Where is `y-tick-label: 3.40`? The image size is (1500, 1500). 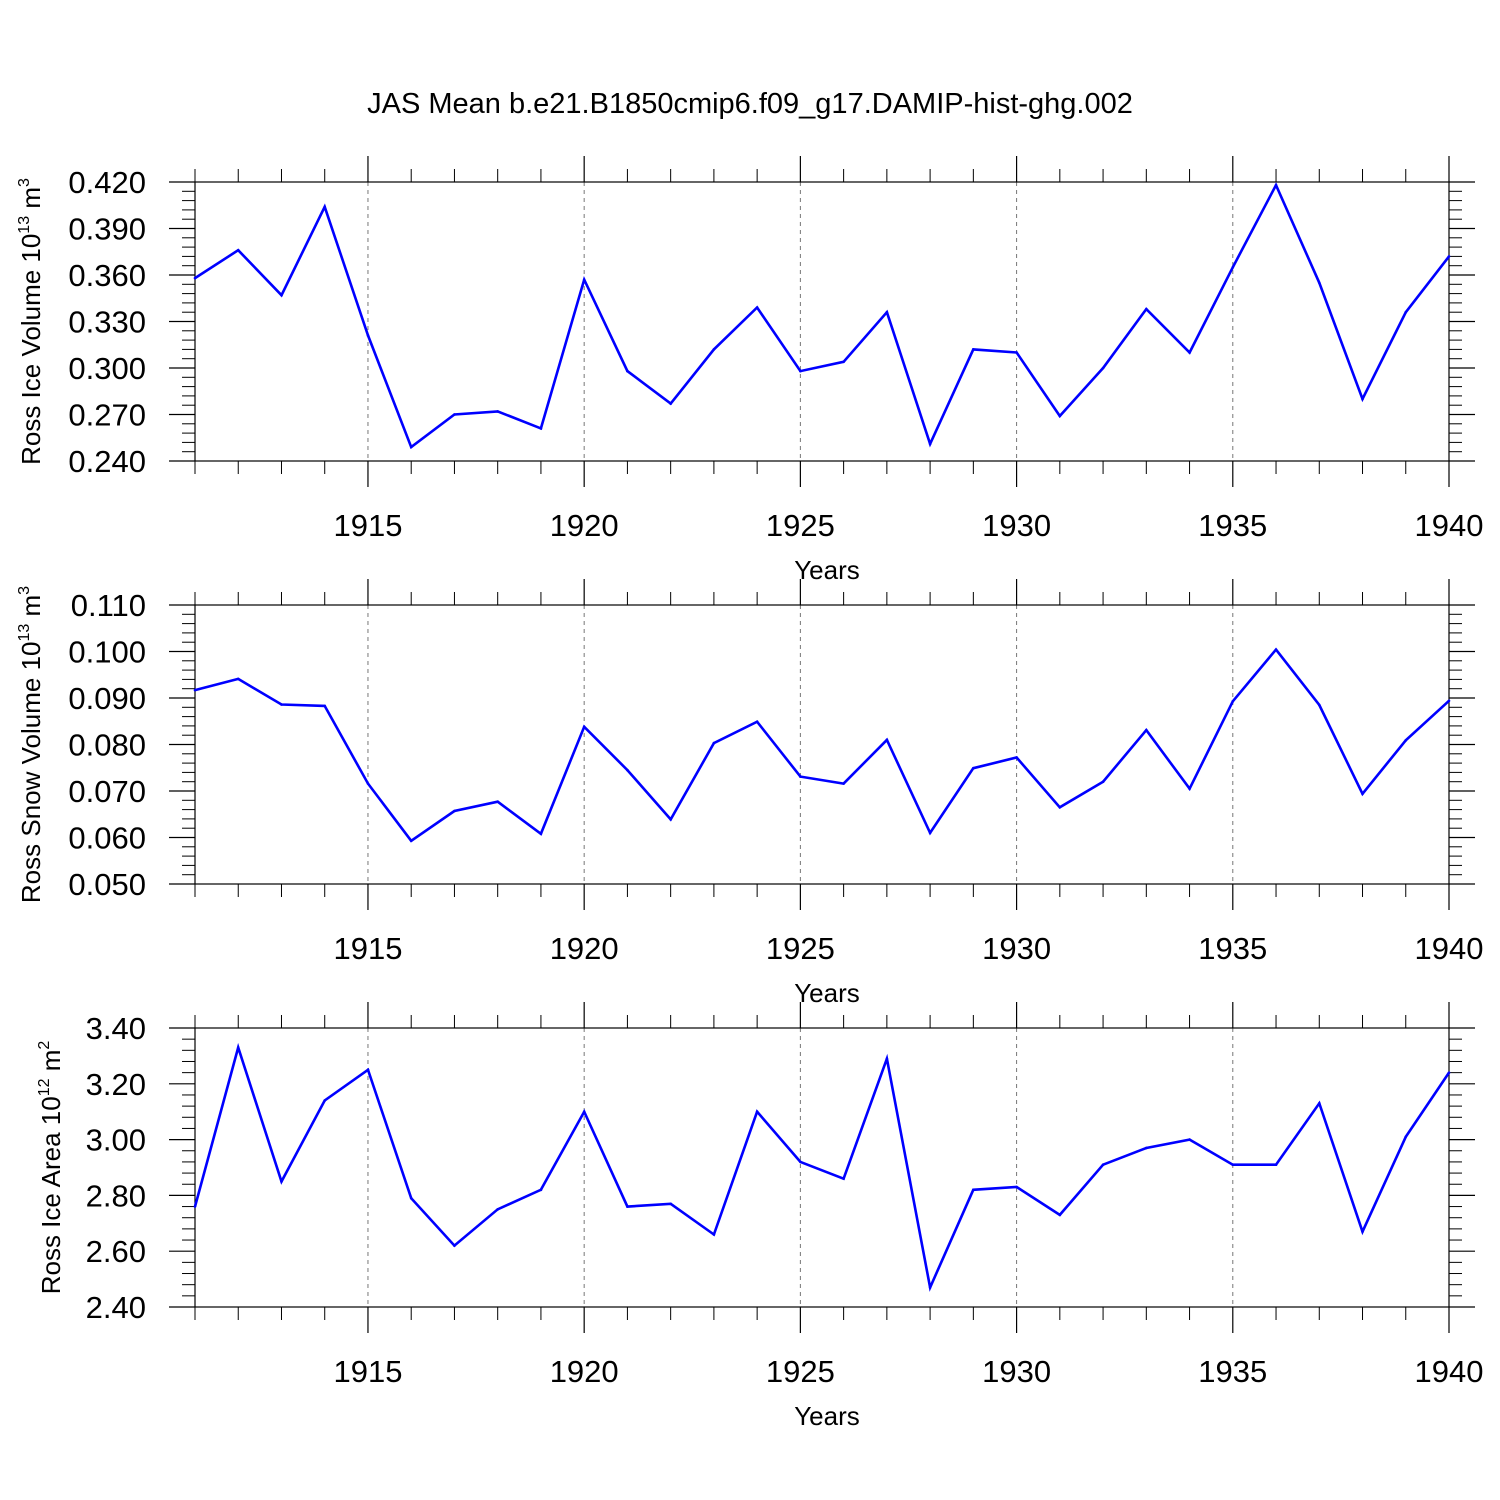
y-tick-label: 3.40 is located at coordinates (116, 1028).